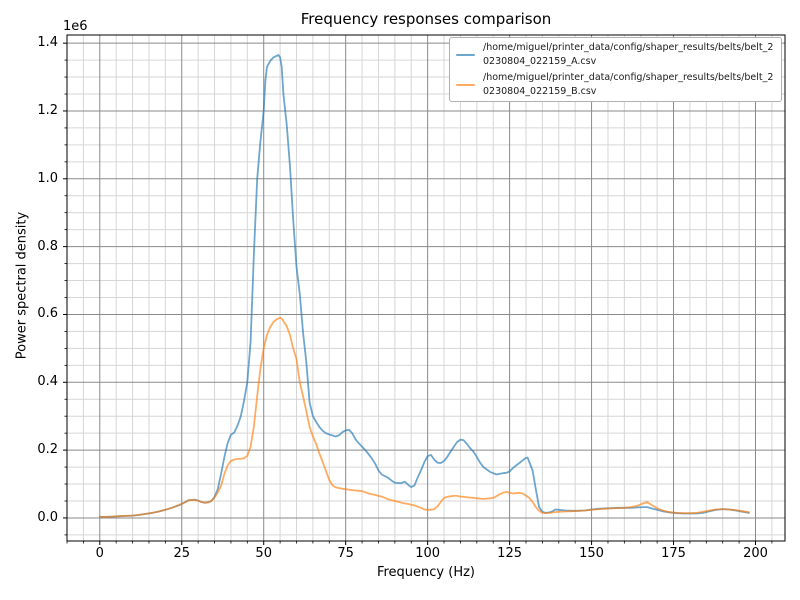 This screenshot has height=600, width=800. Describe the element at coordinates (47, 517) in the screenshot. I see `y-tick-label: 0.0` at that location.